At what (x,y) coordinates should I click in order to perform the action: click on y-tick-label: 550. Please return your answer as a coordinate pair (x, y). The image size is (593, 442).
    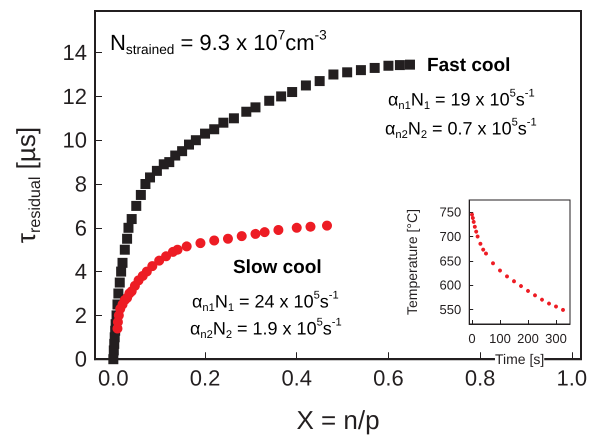
    Looking at the image, I should click on (450, 309).